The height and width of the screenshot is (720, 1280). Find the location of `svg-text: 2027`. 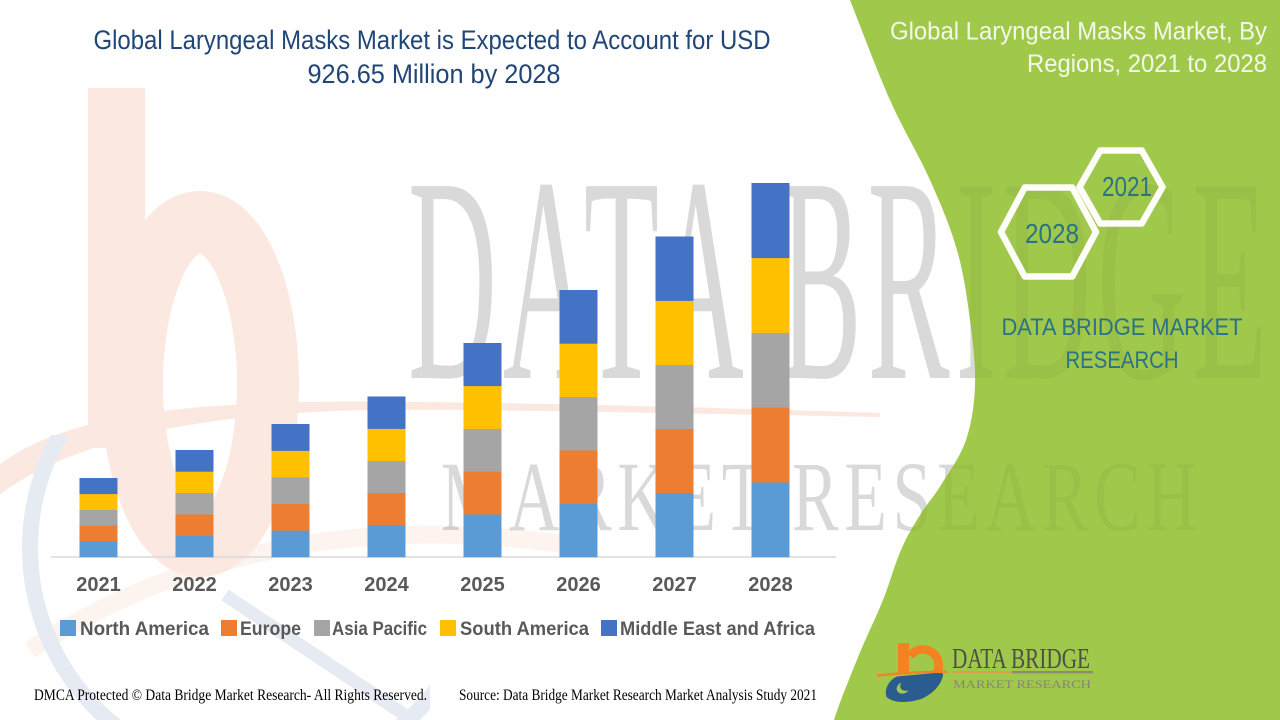

svg-text: 2027 is located at coordinates (674, 585).